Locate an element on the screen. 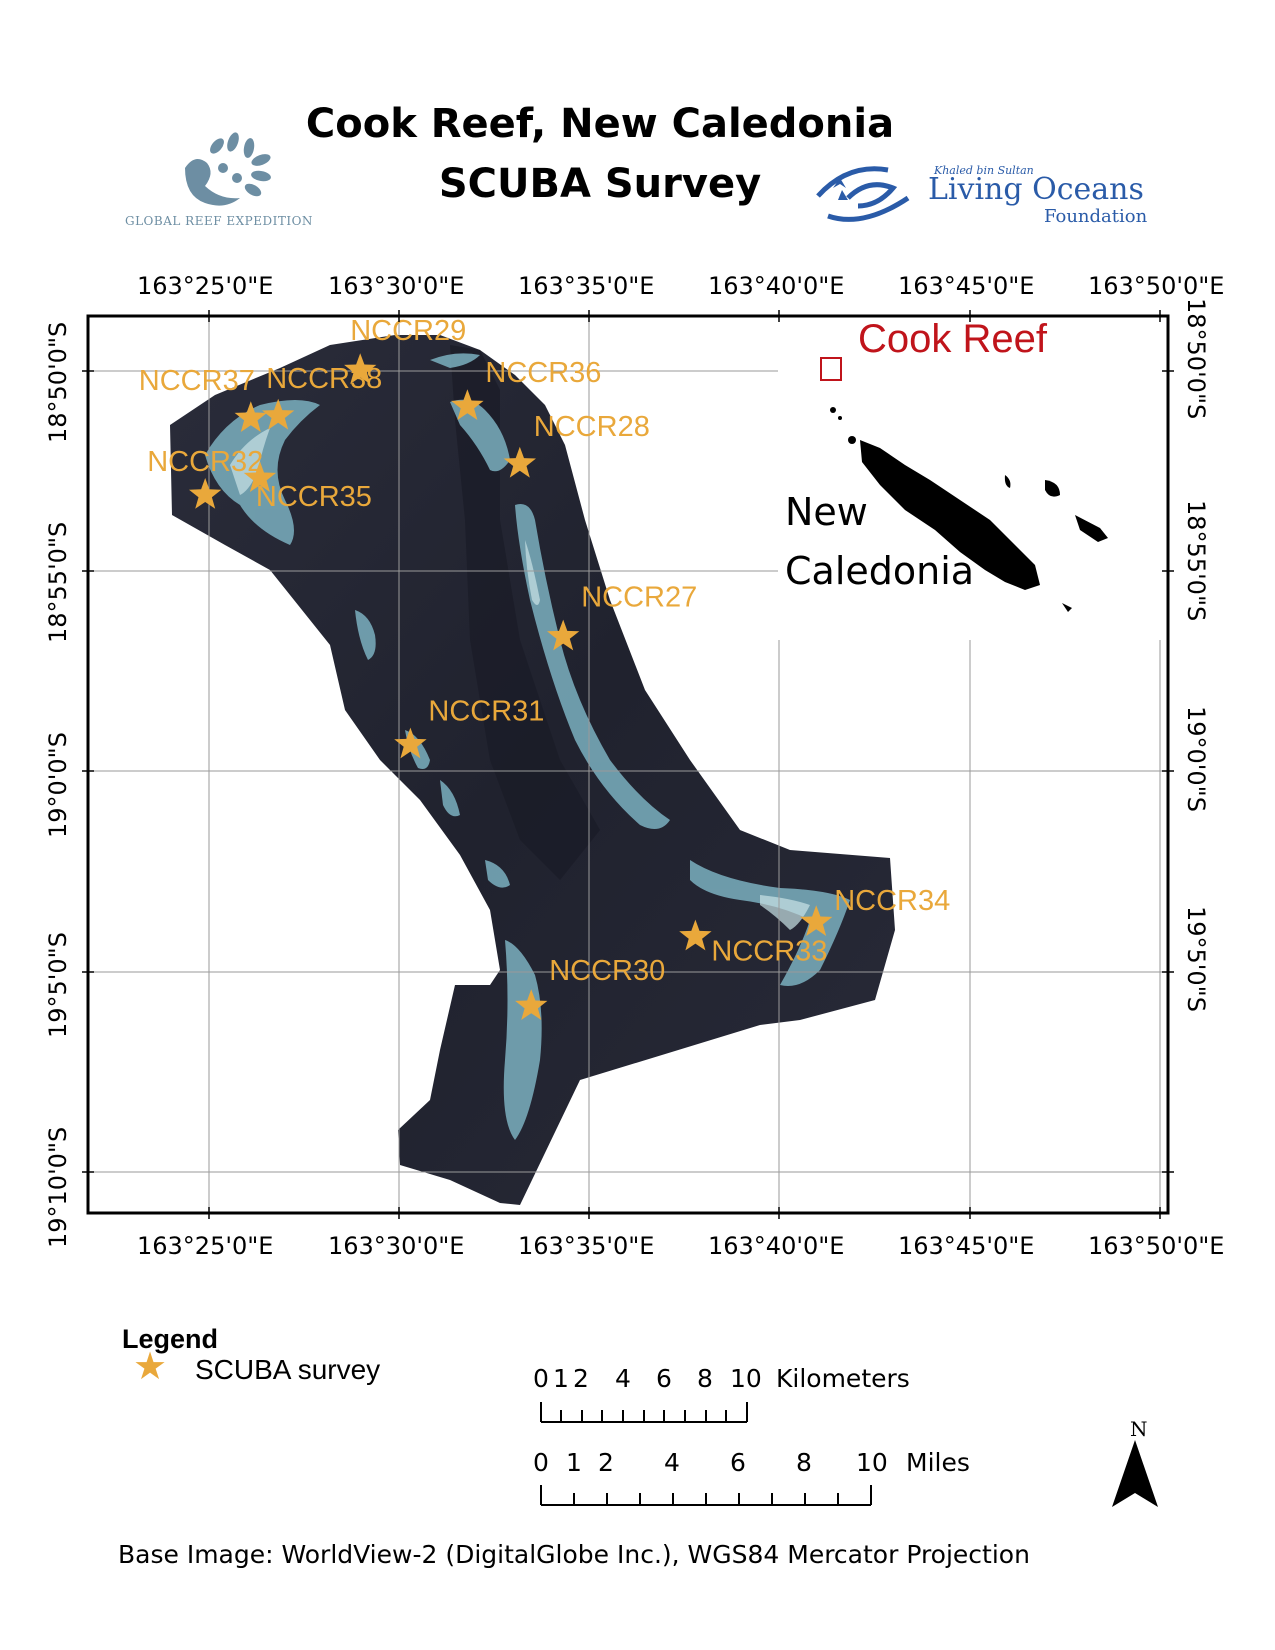 The image size is (1275, 1650). logo-right-main: Living Oceans is located at coordinates (1036, 189).